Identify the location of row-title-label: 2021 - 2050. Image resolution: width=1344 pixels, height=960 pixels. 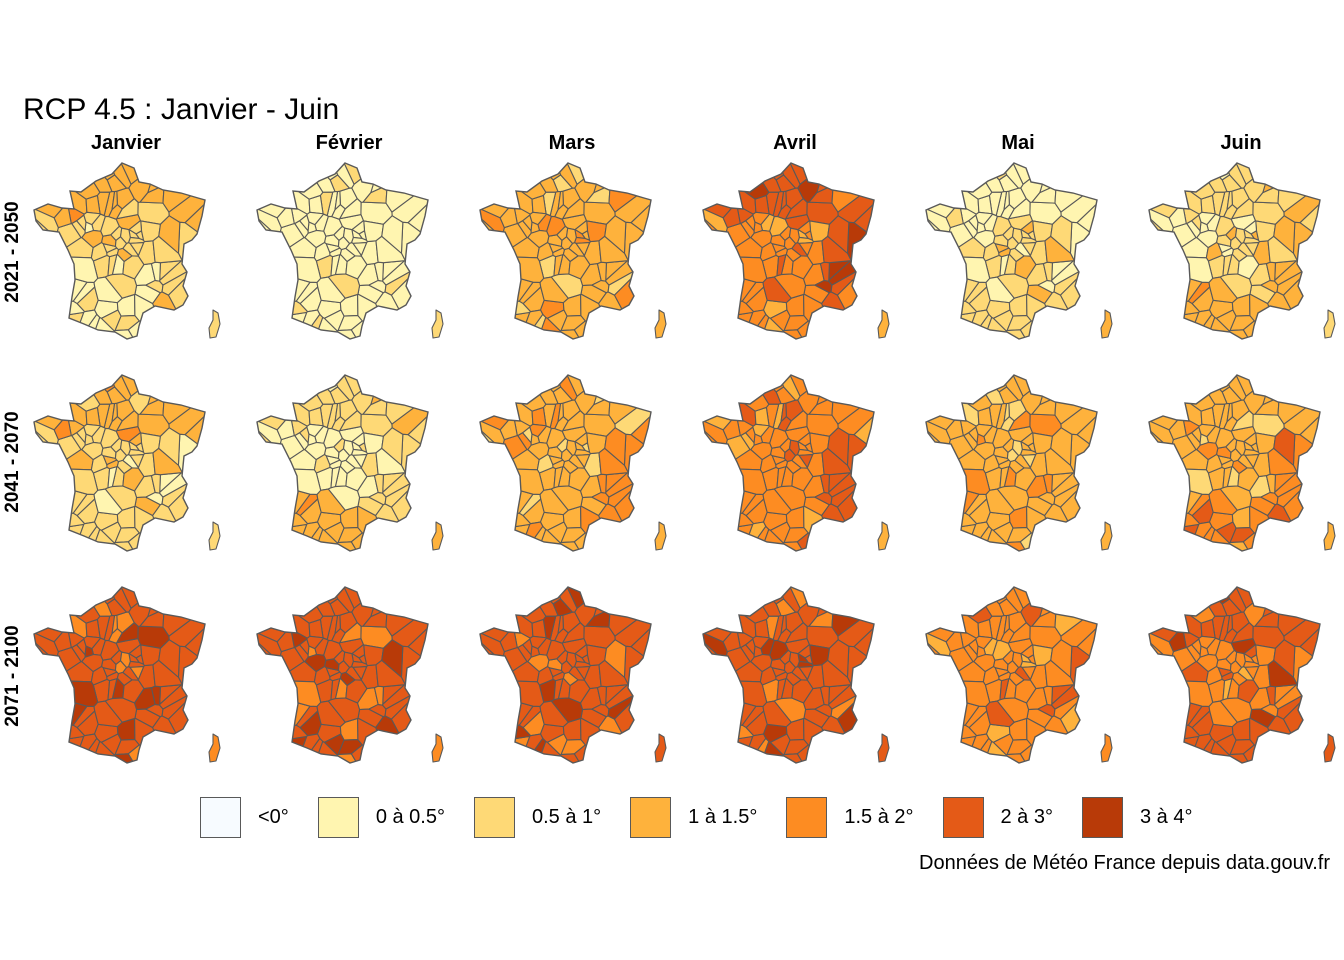
(12, 252).